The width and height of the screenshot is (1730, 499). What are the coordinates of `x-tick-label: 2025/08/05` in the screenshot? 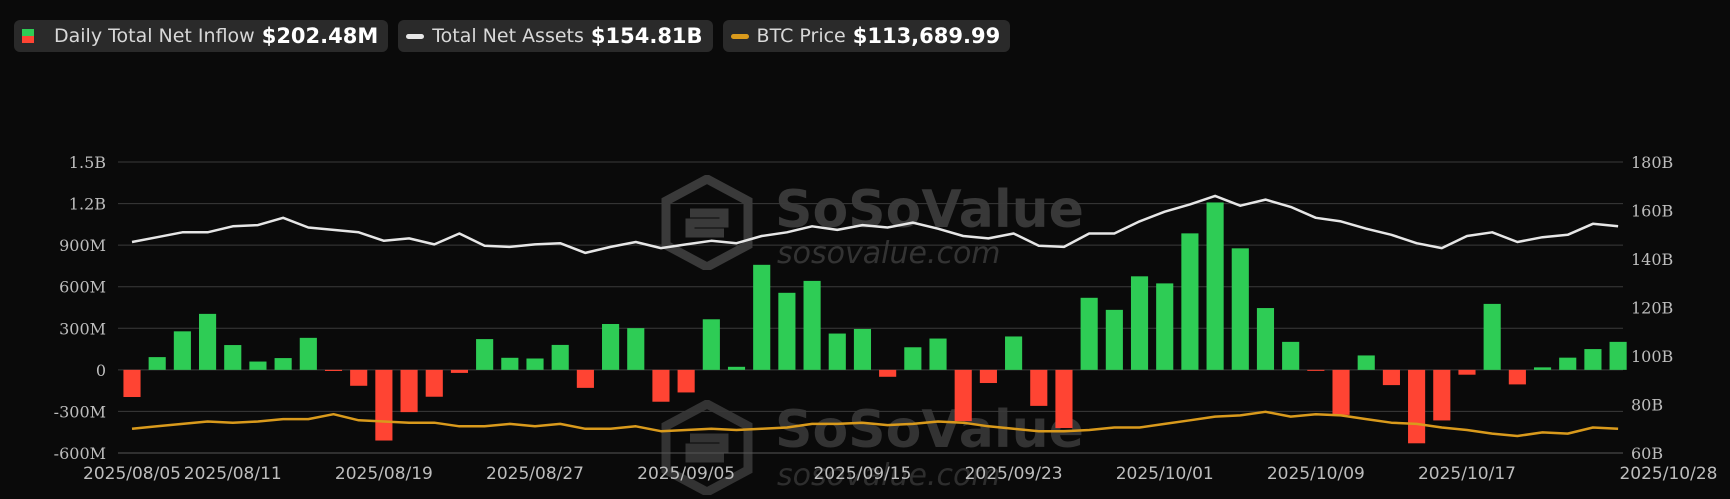 It's located at (132, 474).